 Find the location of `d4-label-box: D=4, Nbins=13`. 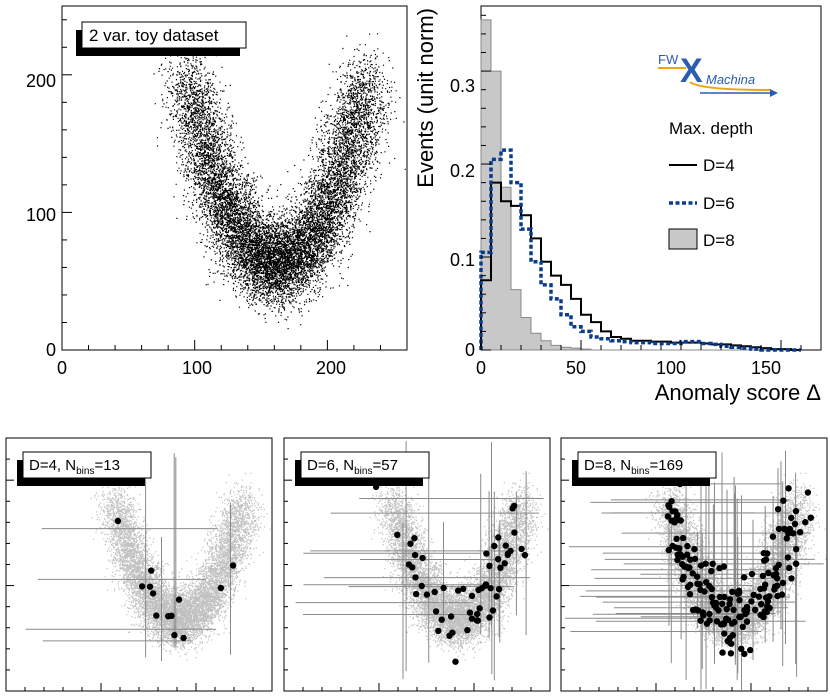

d4-label-box: D=4, Nbins=13 is located at coordinates (84, 468).